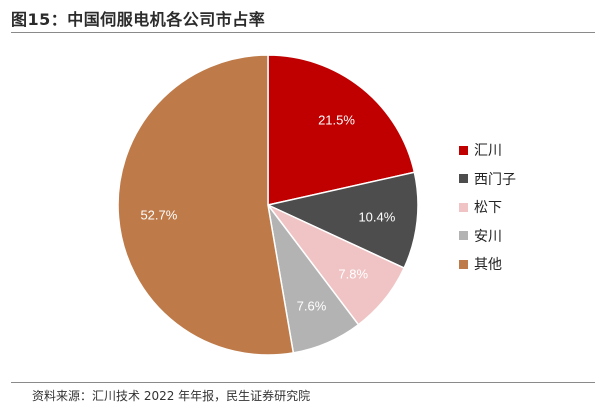 This screenshot has width=602, height=420. I want to click on slice-data-label-0: 21.5%, so click(336, 120).